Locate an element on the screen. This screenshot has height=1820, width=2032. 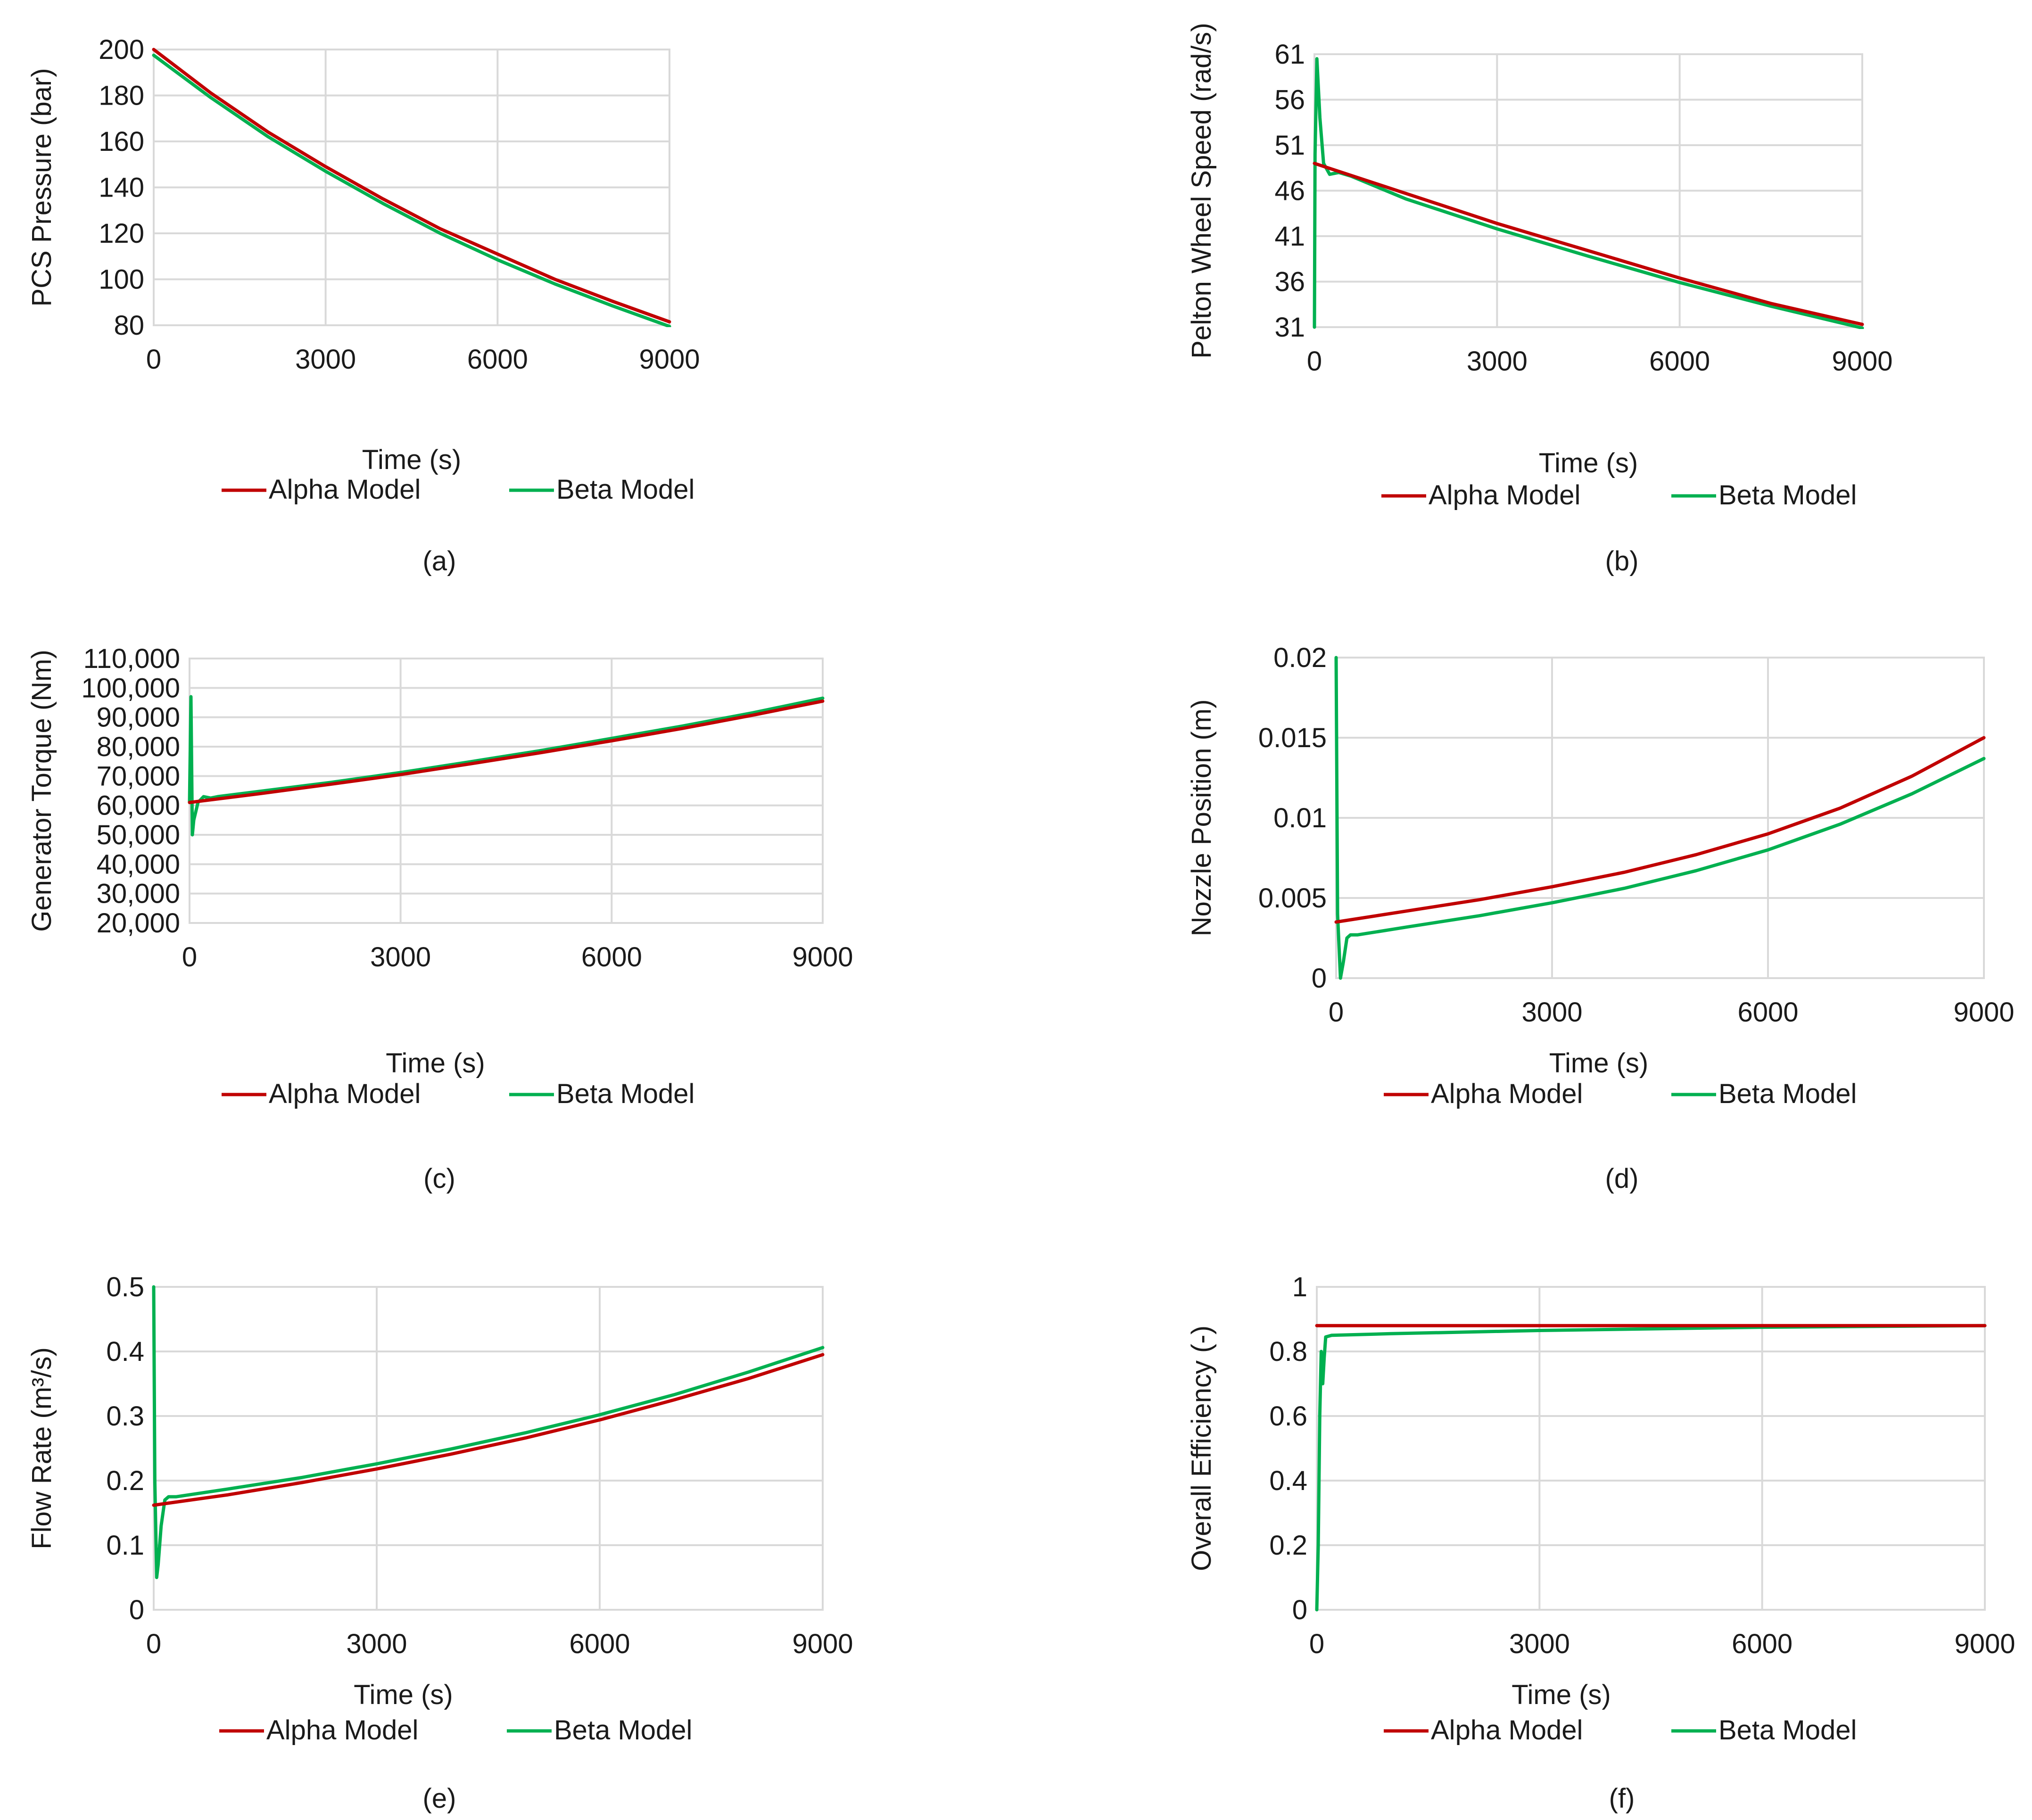
y-axis-title: Nozzle Position (m) is located at coordinates (1201, 818).